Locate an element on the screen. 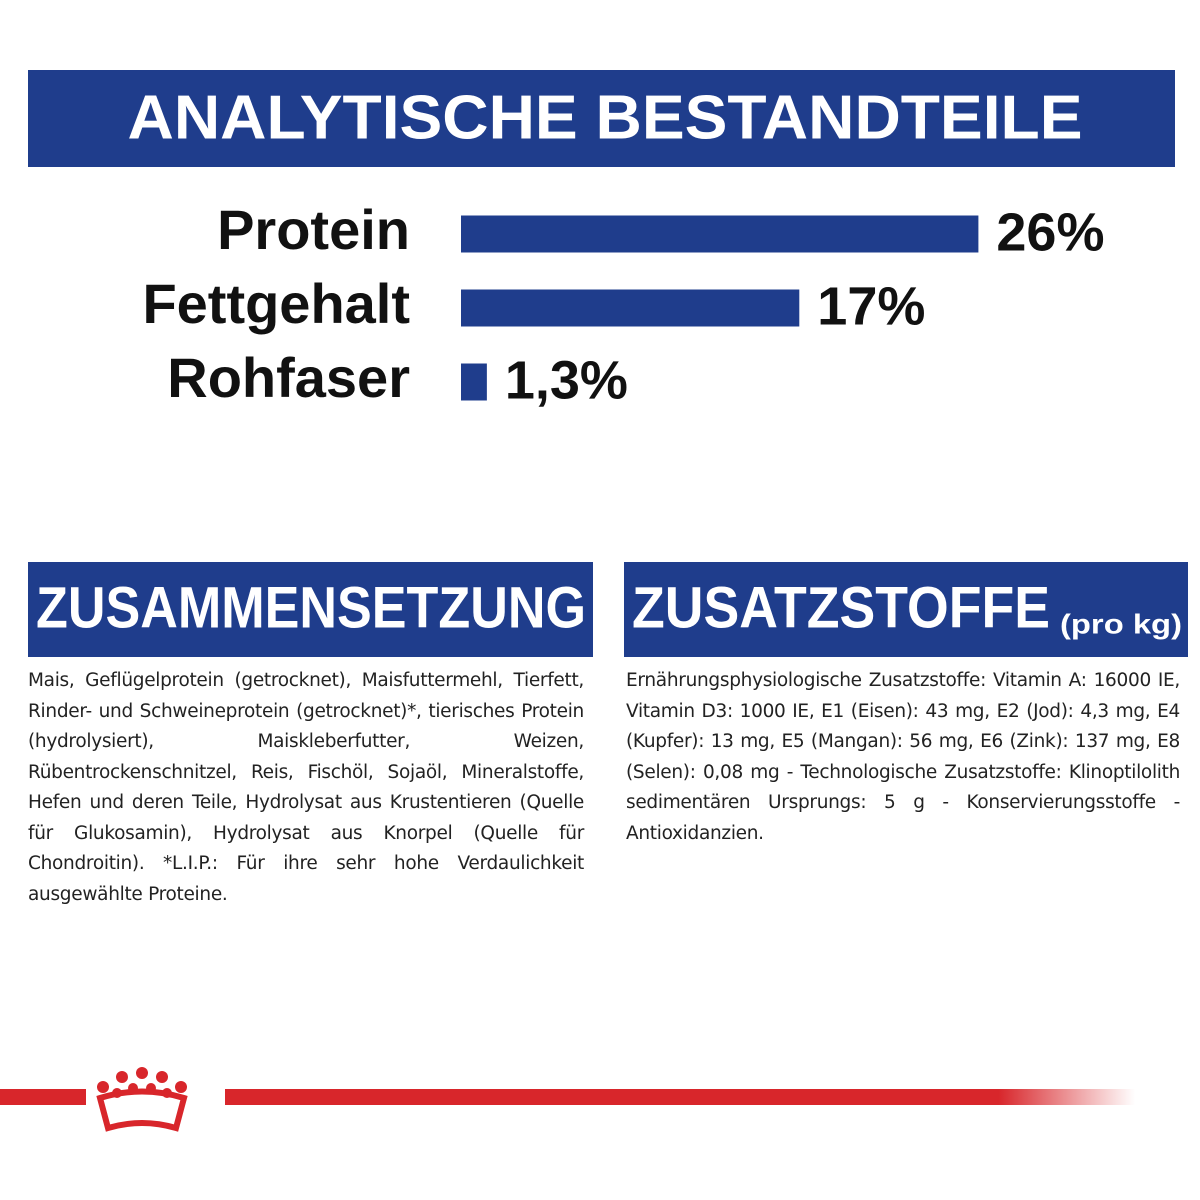  footer is located at coordinates (567, 1099).